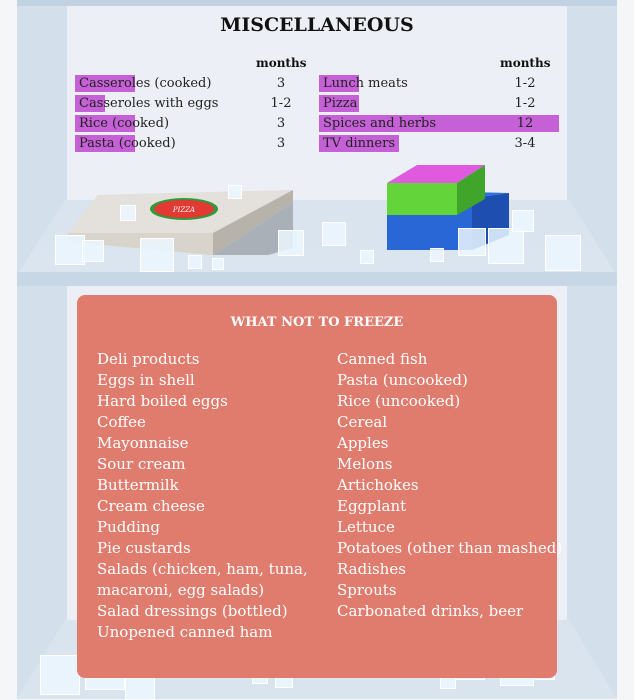  What do you see at coordinates (365, 464) in the screenshot?
I see `not-freeze-item: Melons` at bounding box center [365, 464].